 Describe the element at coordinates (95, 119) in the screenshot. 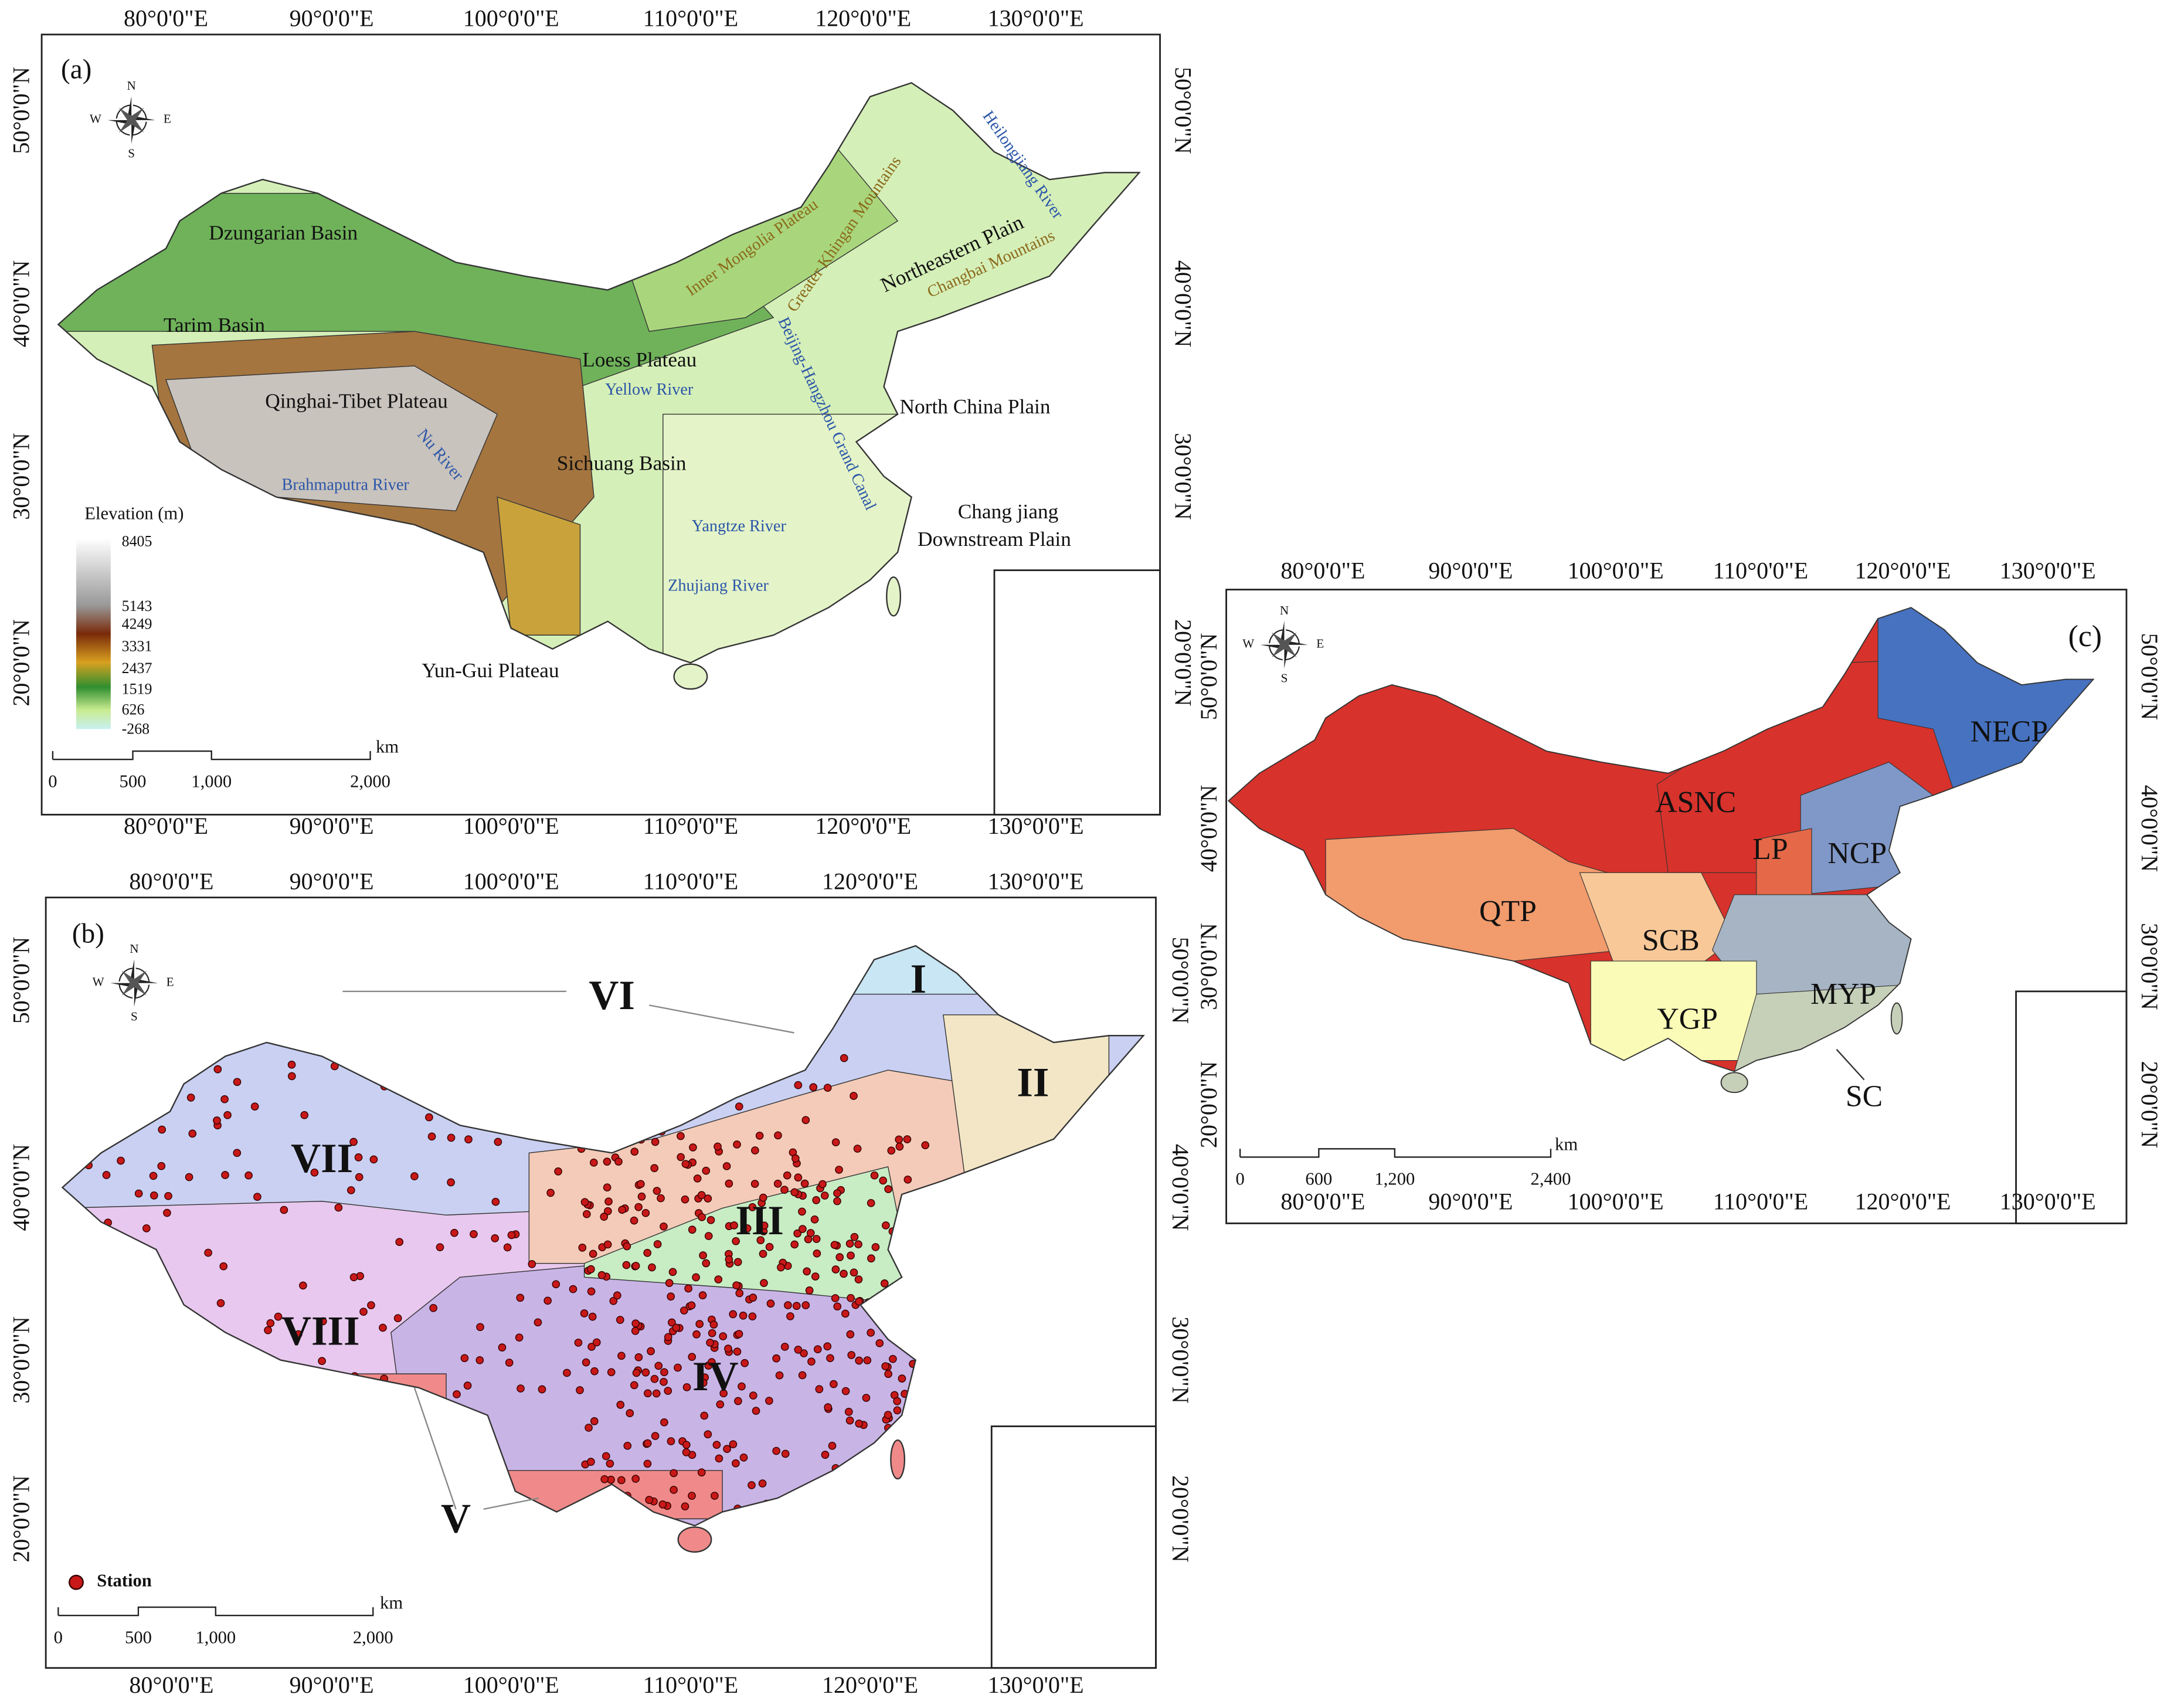

I see `compass-letter: W` at that location.